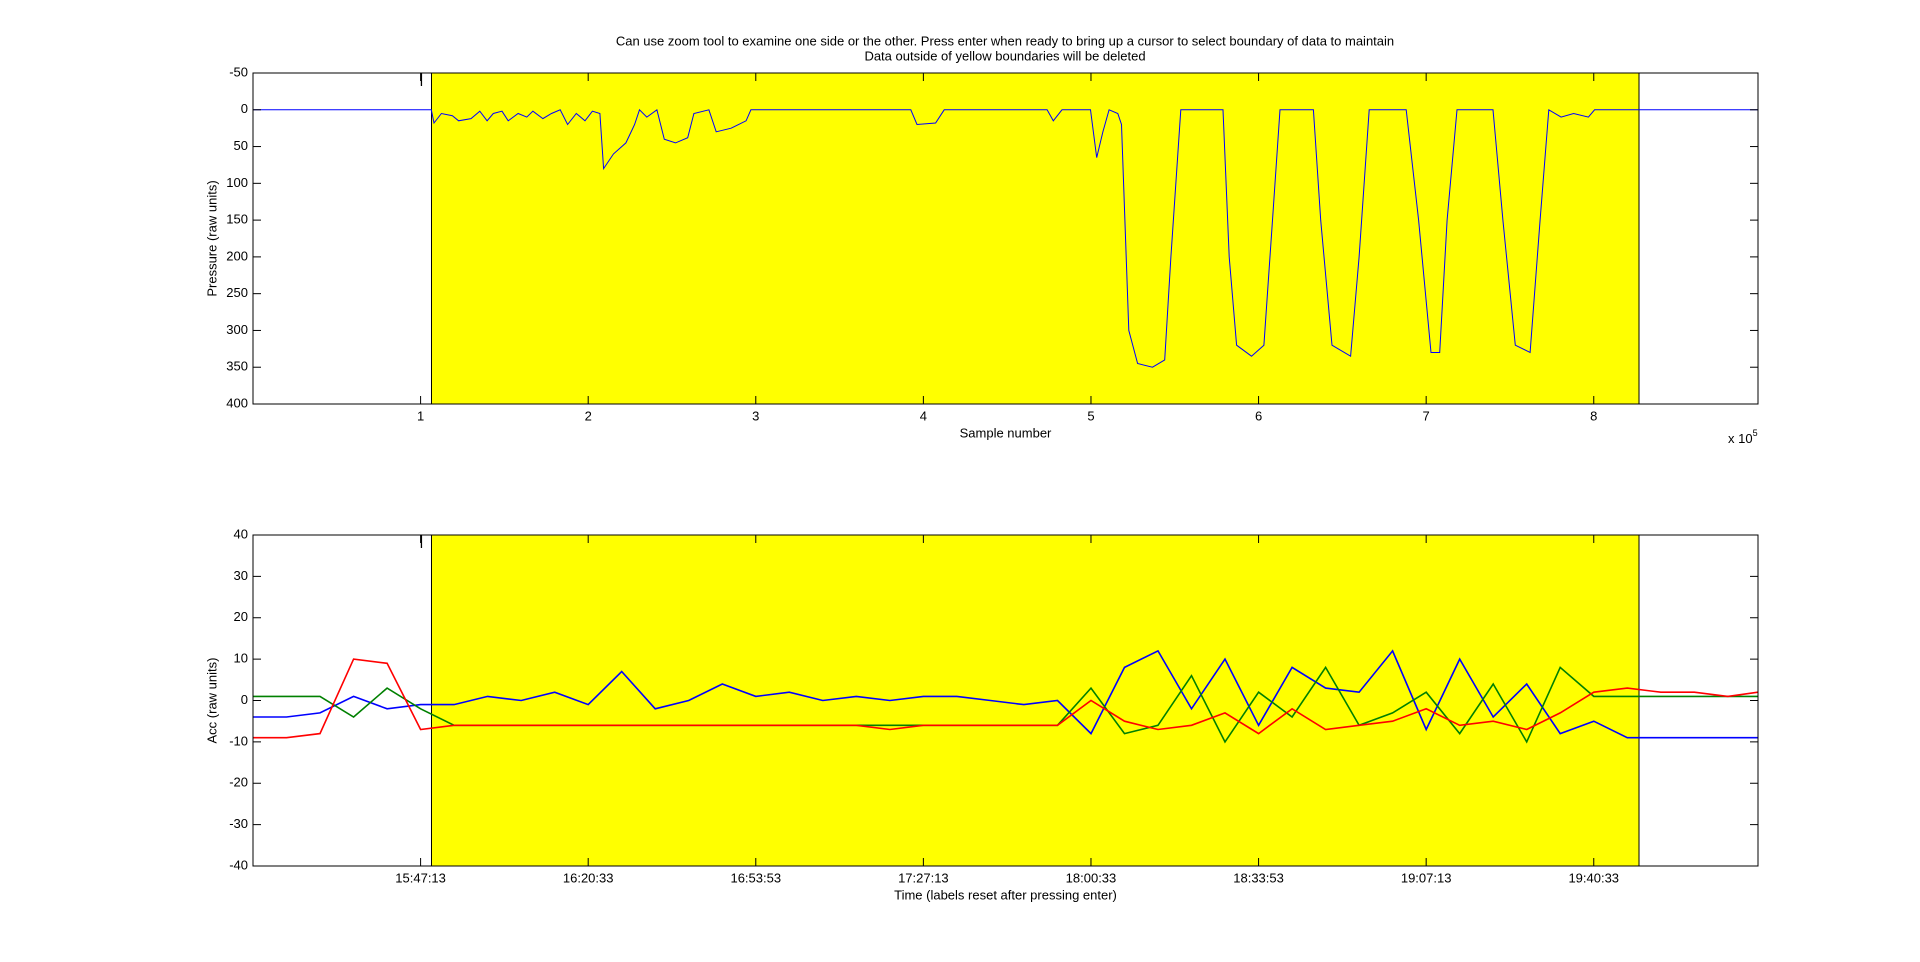  What do you see at coordinates (241, 145) in the screenshot?
I see `y-tick-label: 50` at bounding box center [241, 145].